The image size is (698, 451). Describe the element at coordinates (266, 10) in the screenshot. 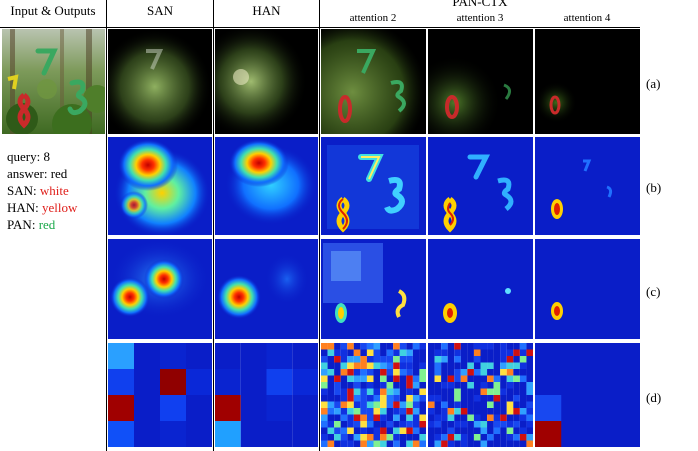

I see `header-han: HAN` at that location.